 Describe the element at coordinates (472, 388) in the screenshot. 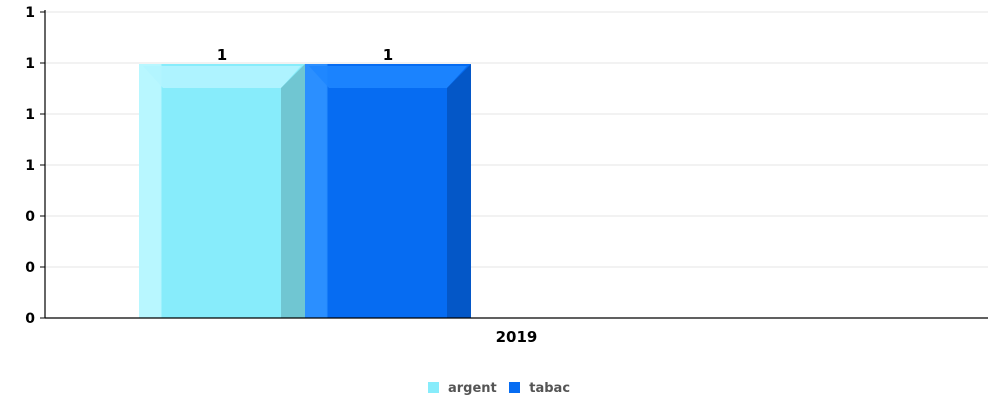

I see `legend-label-argent: argent` at that location.